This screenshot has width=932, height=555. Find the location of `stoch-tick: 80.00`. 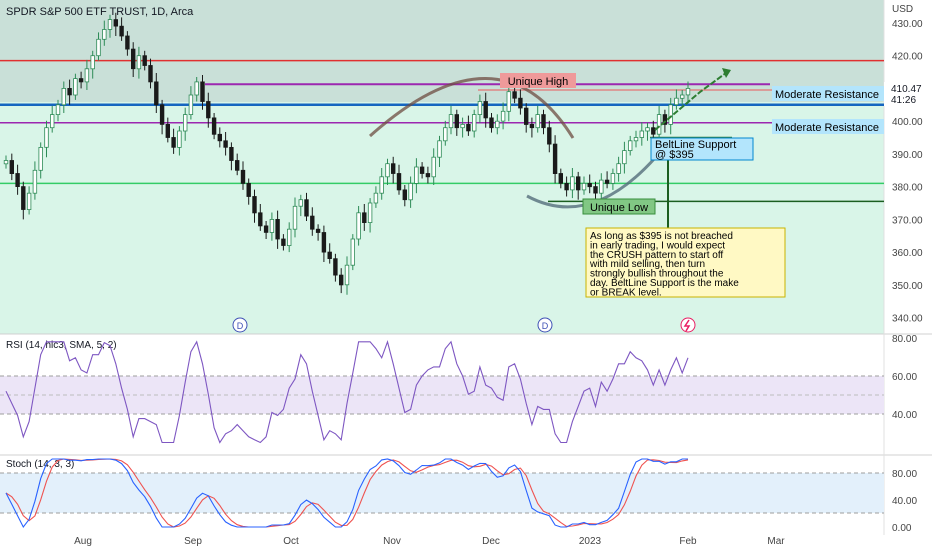

stoch-tick: 80.00 is located at coordinates (904, 474).